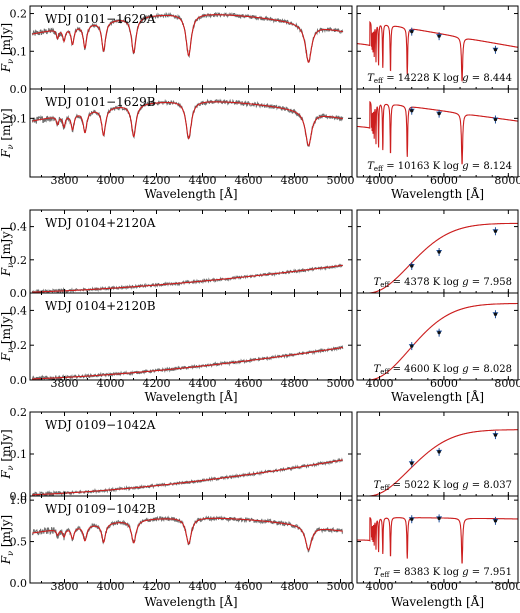 This screenshot has height=613, width=520. I want to click on spectrum-plot: 0.0 0.2 0.4 WDJ 0104+2120A Fν [mJy], so click(176, 254).